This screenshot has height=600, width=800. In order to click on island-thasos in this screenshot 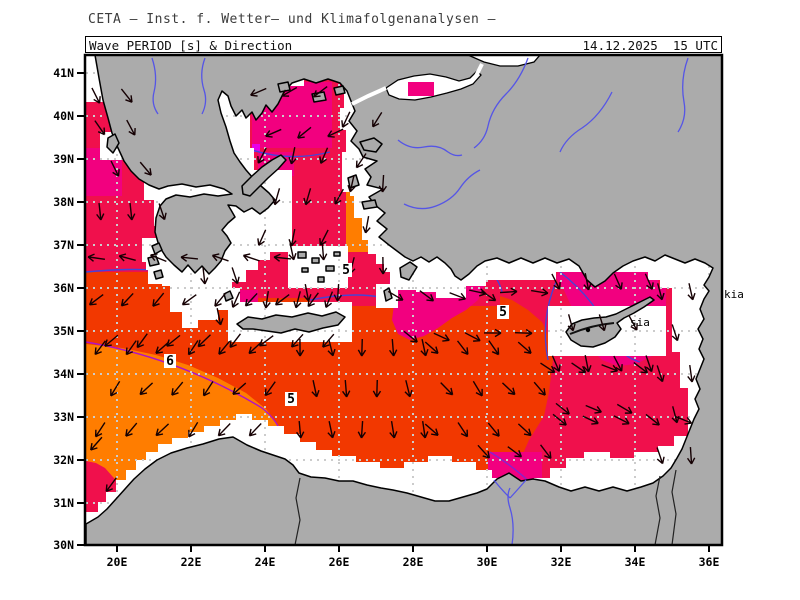, I will do `click(284, 87)`.